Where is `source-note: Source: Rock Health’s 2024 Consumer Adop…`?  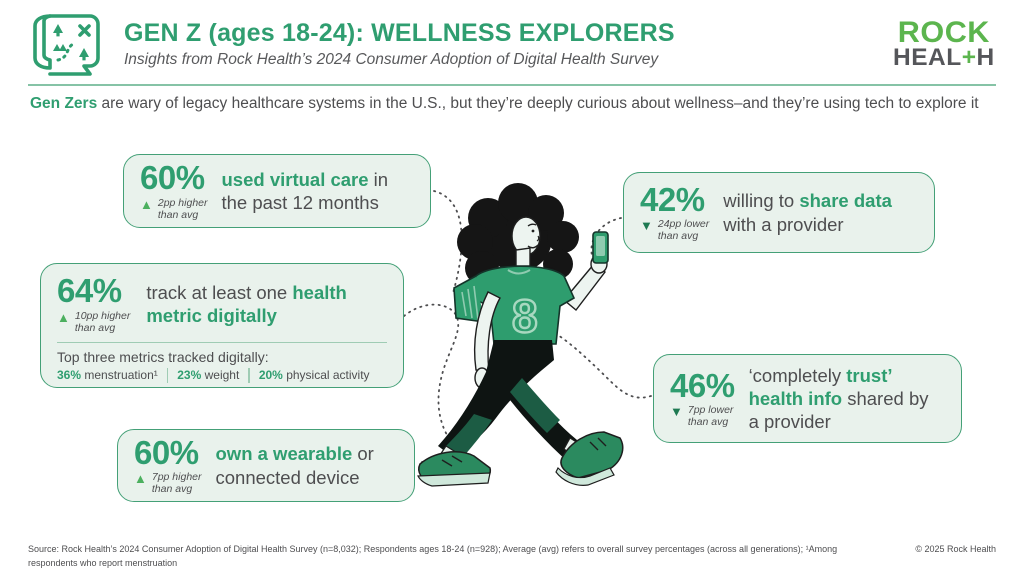
source-note: Source: Rock Health’s 2024 Consumer Adop… is located at coordinates (433, 556).